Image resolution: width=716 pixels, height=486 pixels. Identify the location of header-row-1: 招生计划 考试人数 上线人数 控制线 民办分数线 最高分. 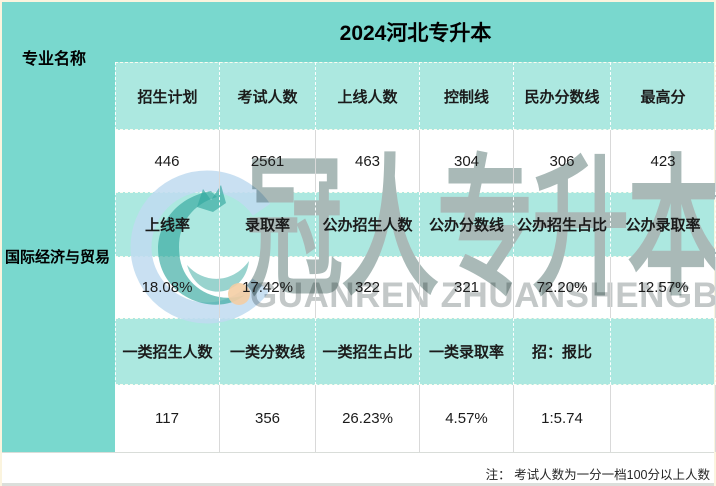
(415, 96).